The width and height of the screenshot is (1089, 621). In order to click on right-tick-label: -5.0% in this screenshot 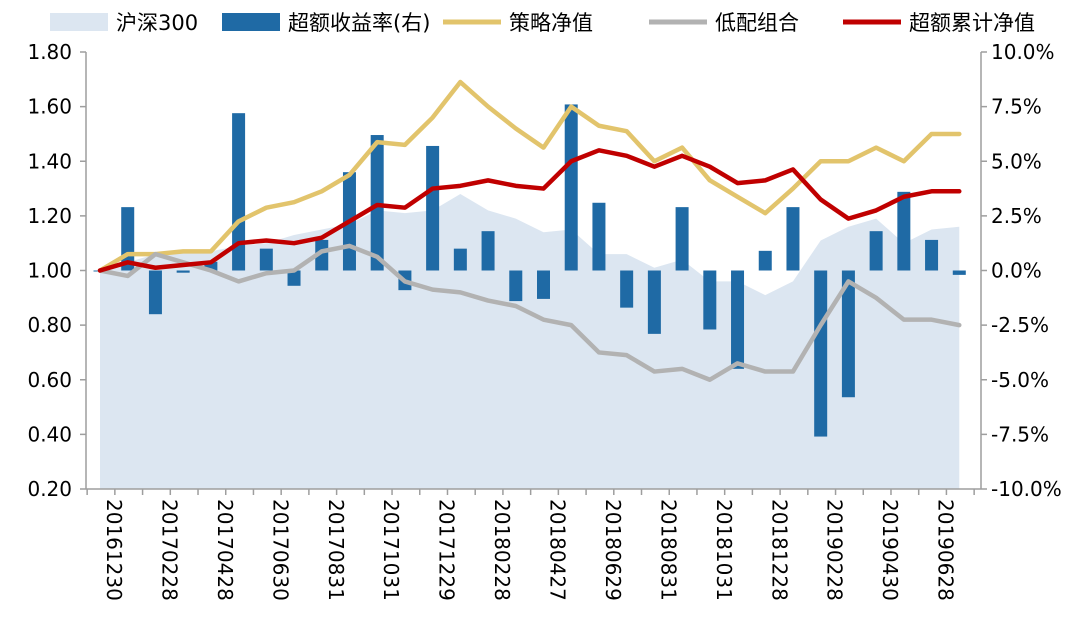, I will do `click(1020, 380)`.